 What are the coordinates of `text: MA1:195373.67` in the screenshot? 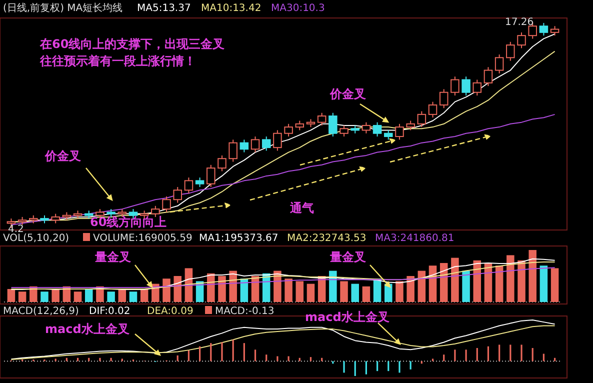 It's located at (238, 238).